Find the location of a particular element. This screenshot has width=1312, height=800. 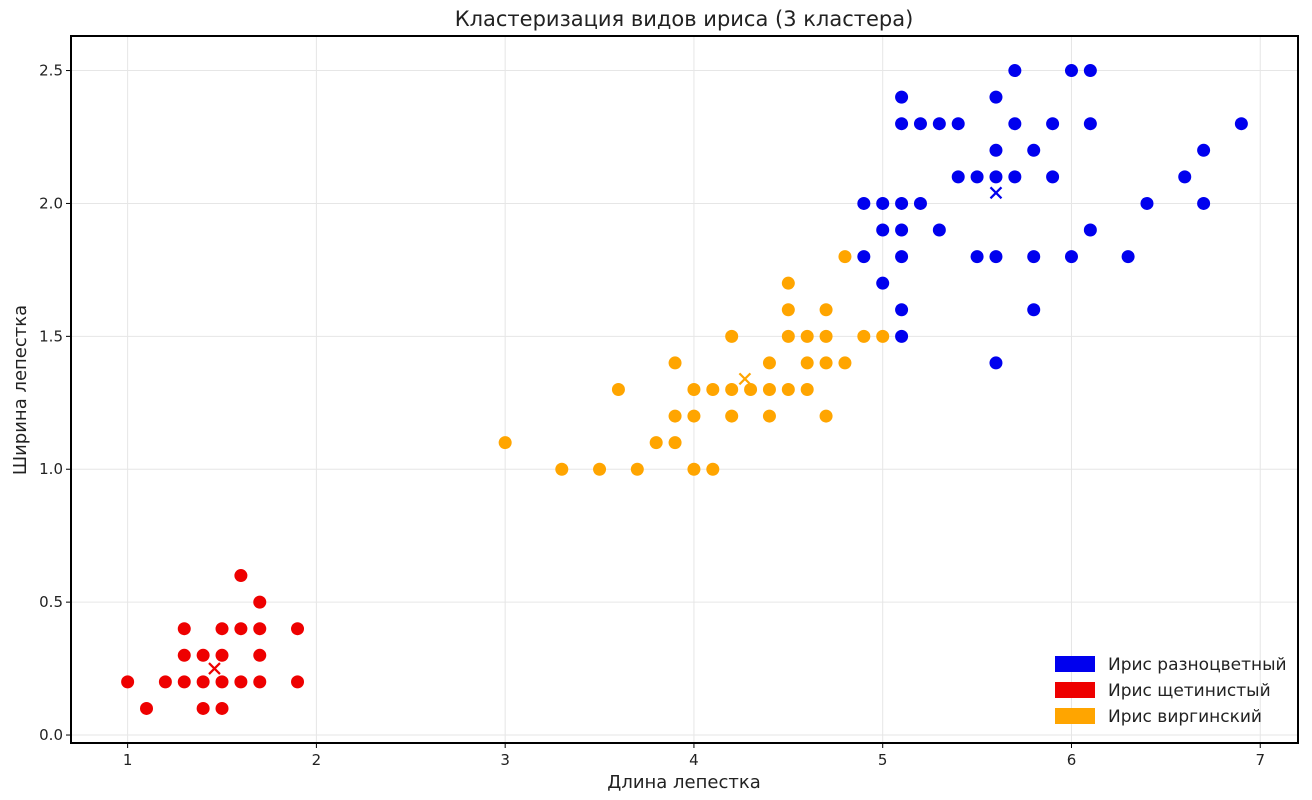

x-tick-label: 2 is located at coordinates (317, 760).